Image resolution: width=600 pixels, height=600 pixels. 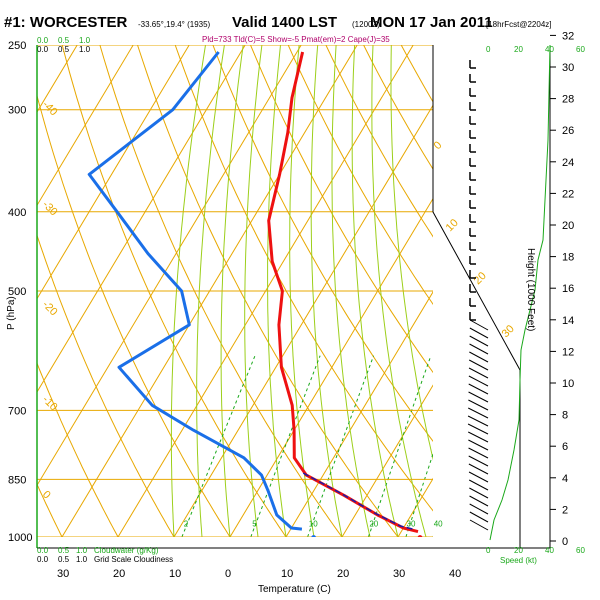 What do you see at coordinates (284, 22) in the screenshot?
I see `valid-time: Valid 1400 LST` at bounding box center [284, 22].